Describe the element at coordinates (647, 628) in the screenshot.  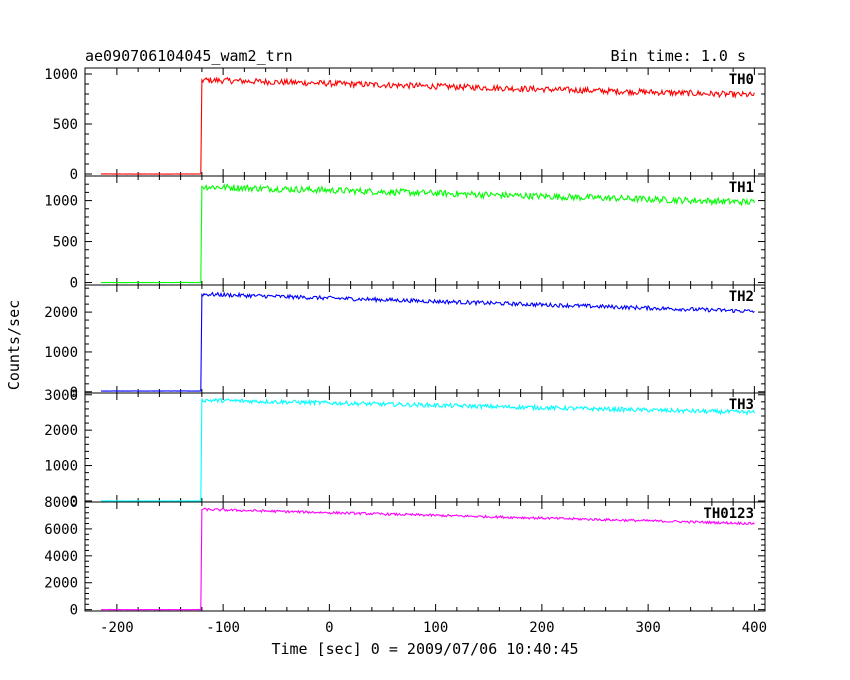
I see `x-tick-label: 300` at that location.